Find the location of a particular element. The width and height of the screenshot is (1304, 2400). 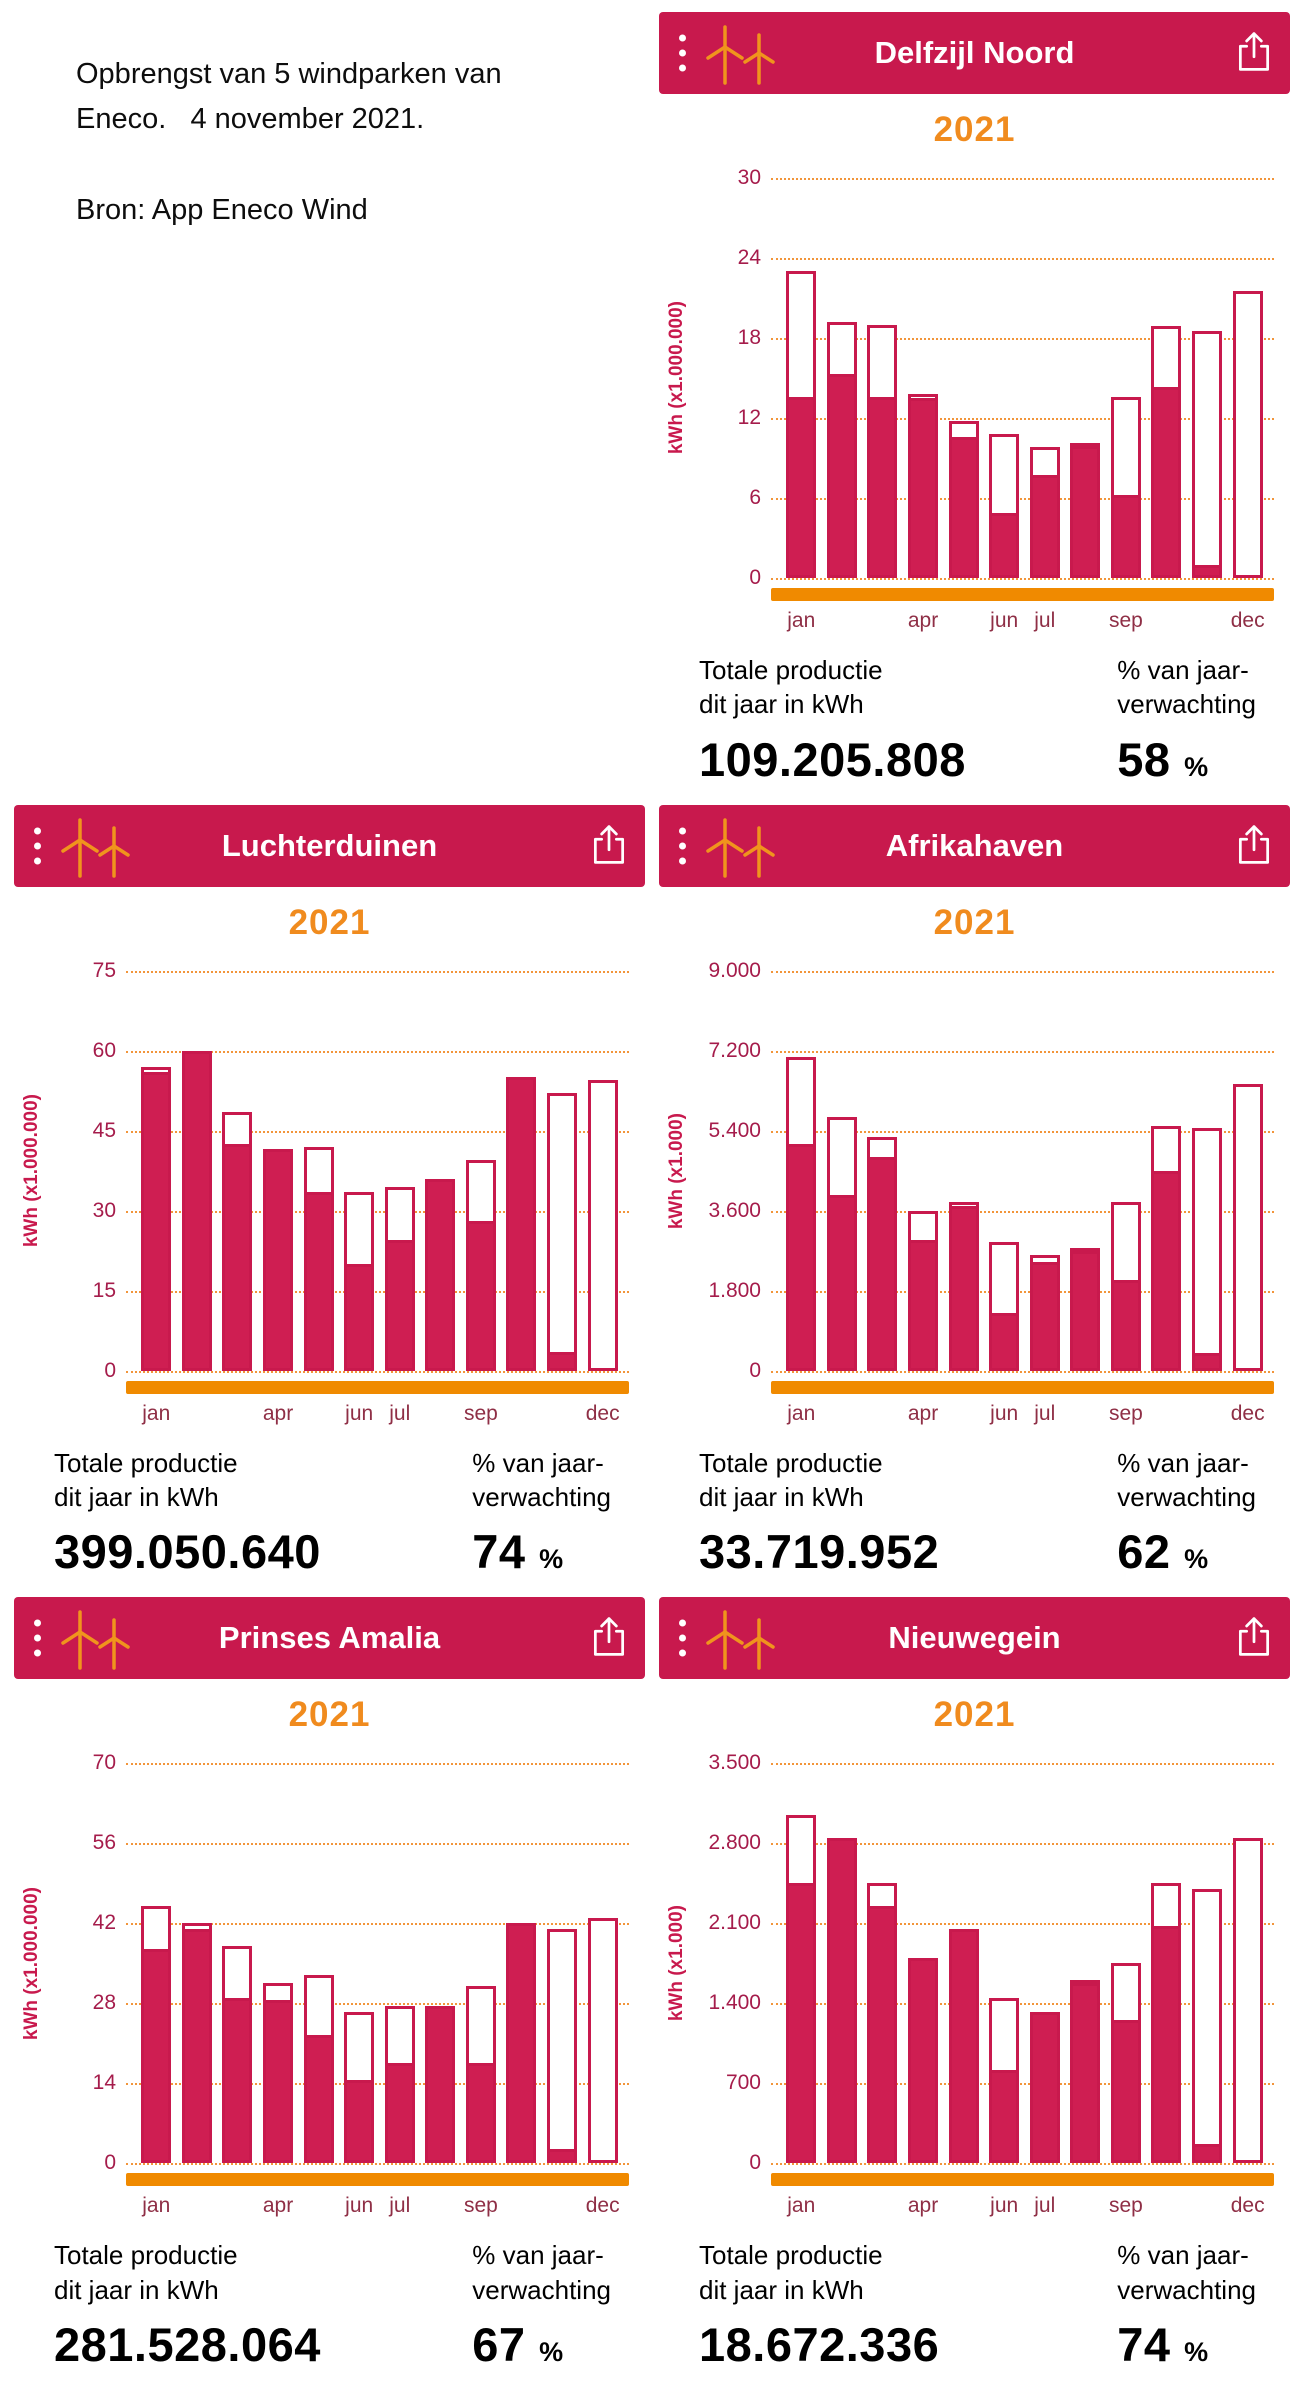

card-title: Nieuwegein is located at coordinates (974, 1638).